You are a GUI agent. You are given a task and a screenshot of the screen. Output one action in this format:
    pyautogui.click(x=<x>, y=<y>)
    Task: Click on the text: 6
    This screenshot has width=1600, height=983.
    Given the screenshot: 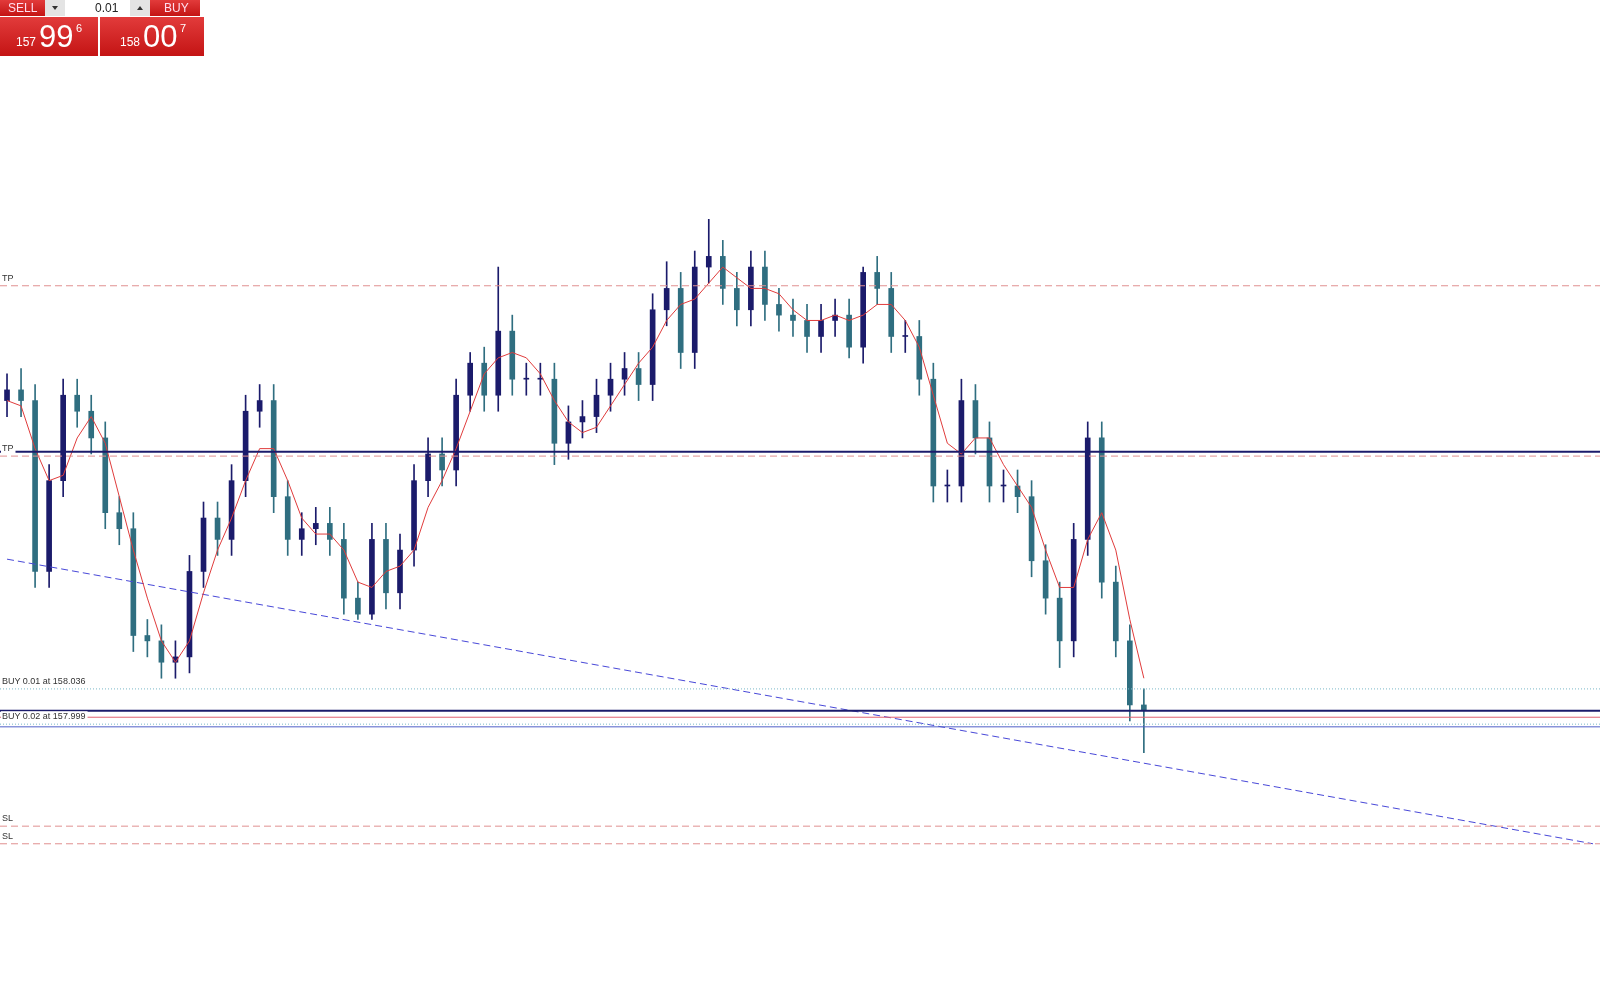 What is the action you would take?
    pyautogui.click(x=79, y=28)
    